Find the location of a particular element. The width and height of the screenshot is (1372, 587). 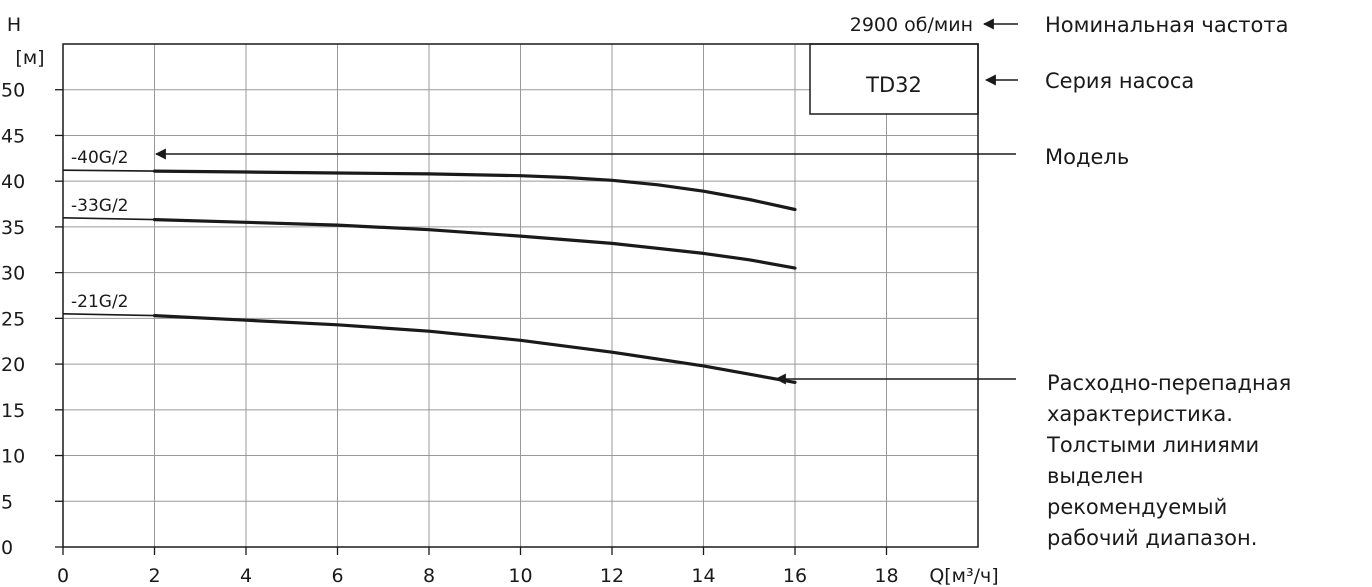

model-note: Модель is located at coordinates (1087, 157).